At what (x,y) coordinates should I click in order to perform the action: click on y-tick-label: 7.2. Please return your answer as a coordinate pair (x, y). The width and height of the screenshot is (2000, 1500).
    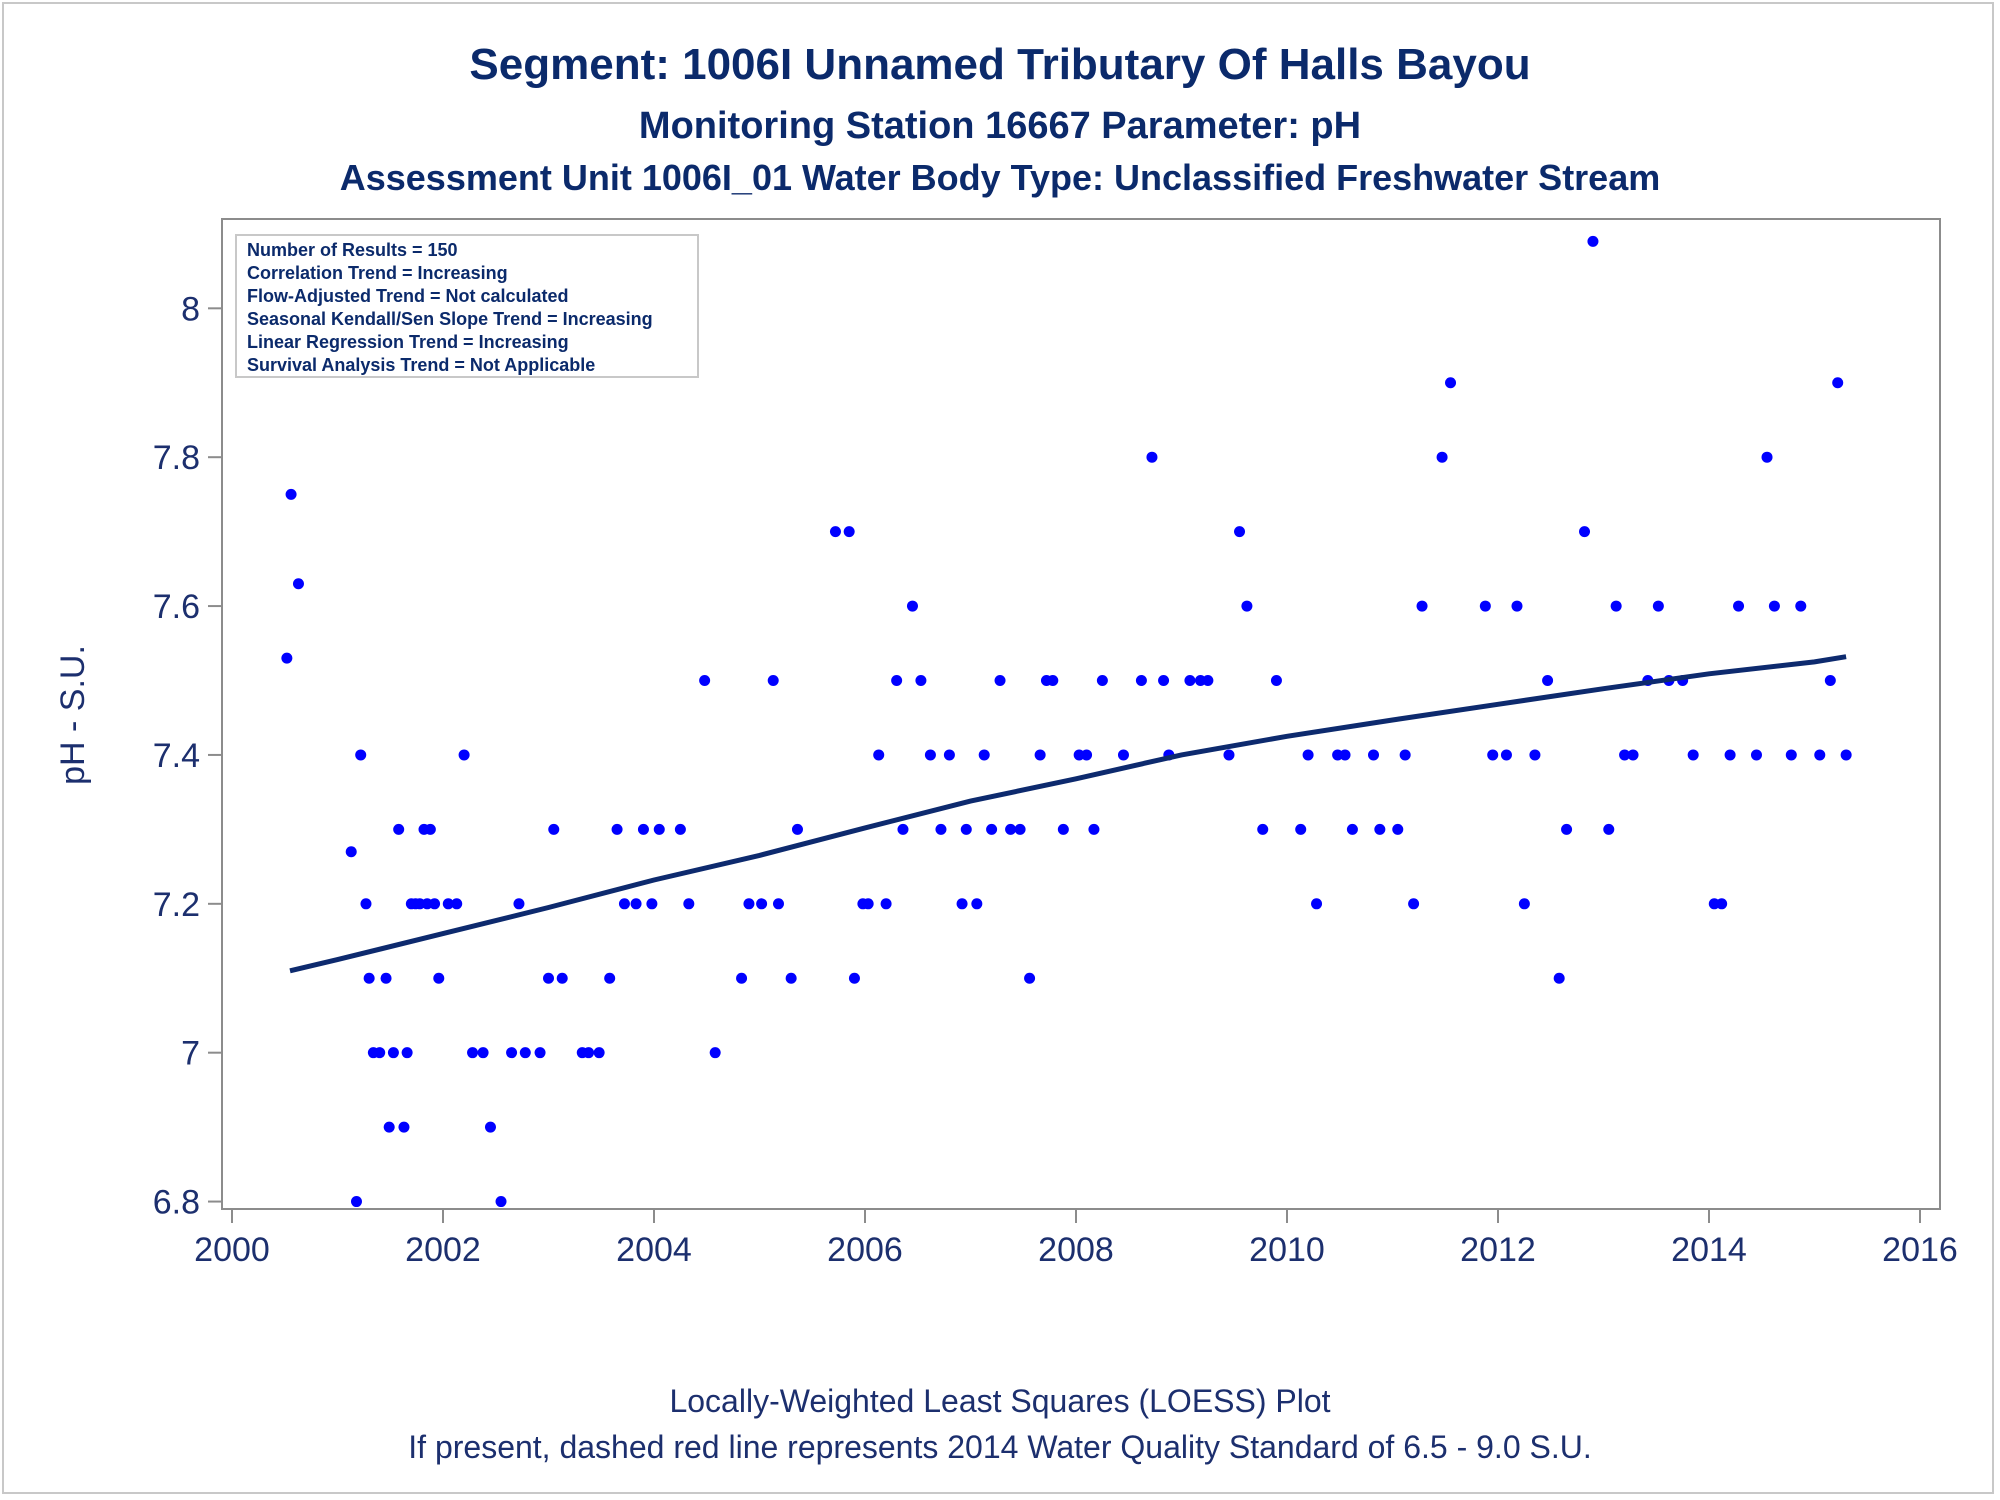
    Looking at the image, I should click on (176, 905).